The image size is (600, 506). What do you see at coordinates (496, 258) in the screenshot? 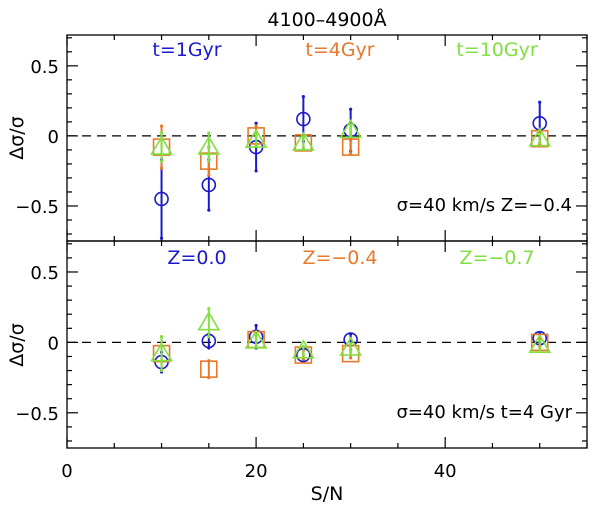
I see `legend-label: Z=−0.7` at bounding box center [496, 258].